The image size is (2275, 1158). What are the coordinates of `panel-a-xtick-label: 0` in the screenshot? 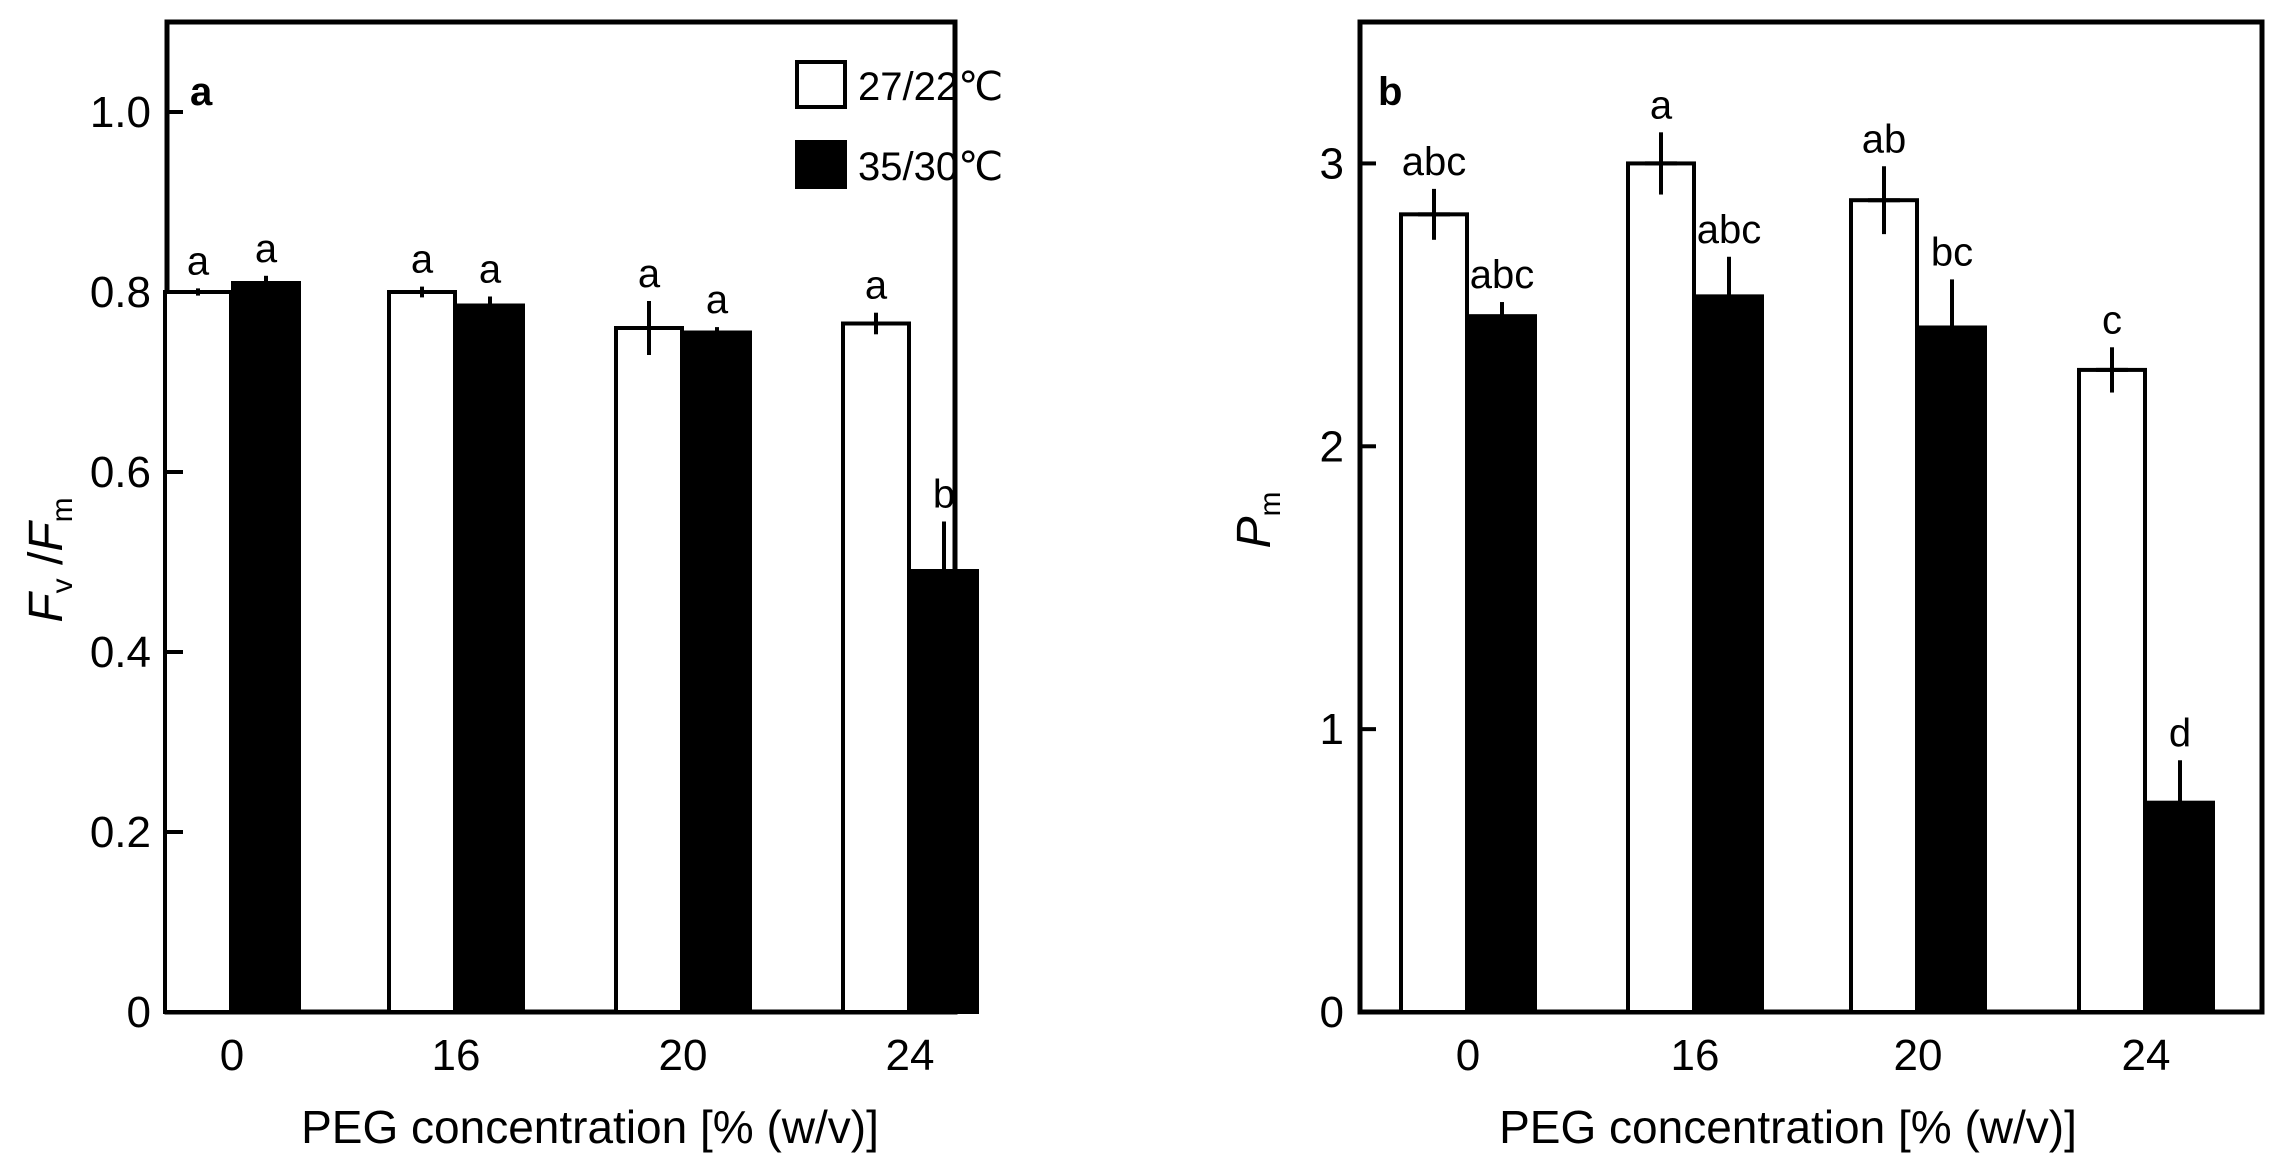 It's located at (232, 1055).